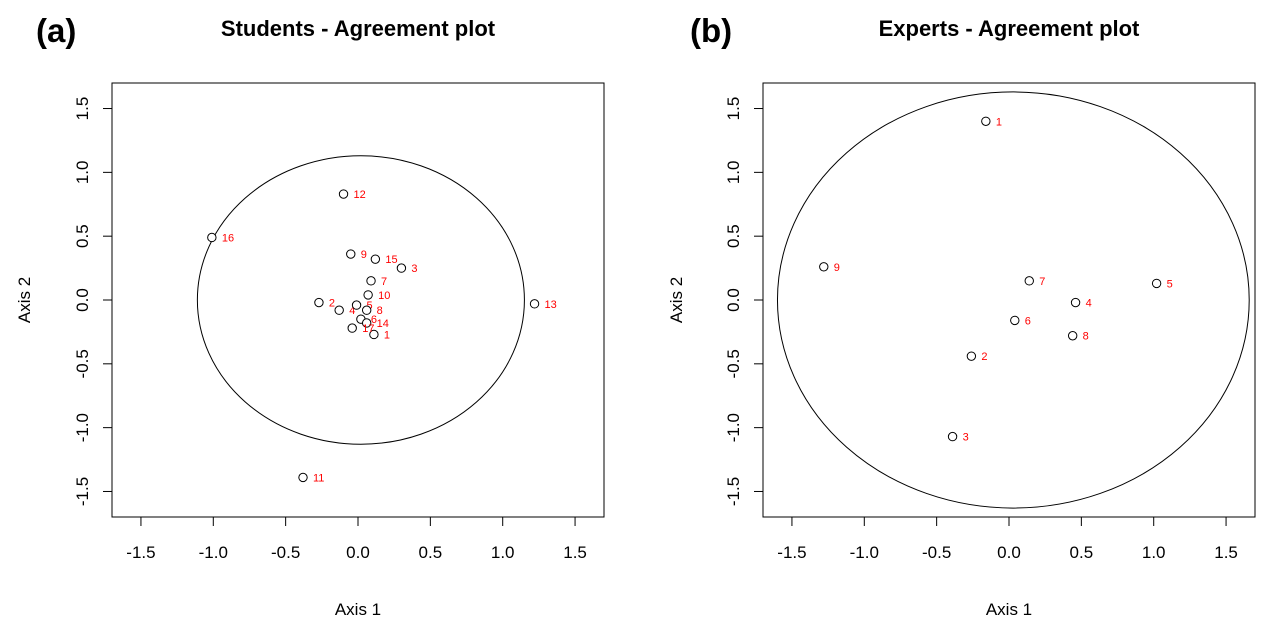 This screenshot has height=625, width=1261. I want to click on y-tick-label-experts-2: -0.5, so click(733, 363).